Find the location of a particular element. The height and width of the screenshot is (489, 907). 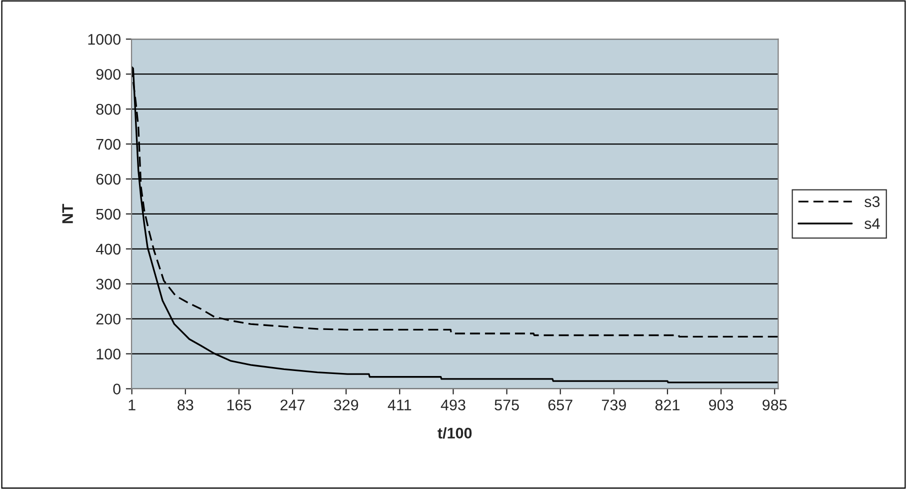

y-tick-label: 700 is located at coordinates (108, 144).